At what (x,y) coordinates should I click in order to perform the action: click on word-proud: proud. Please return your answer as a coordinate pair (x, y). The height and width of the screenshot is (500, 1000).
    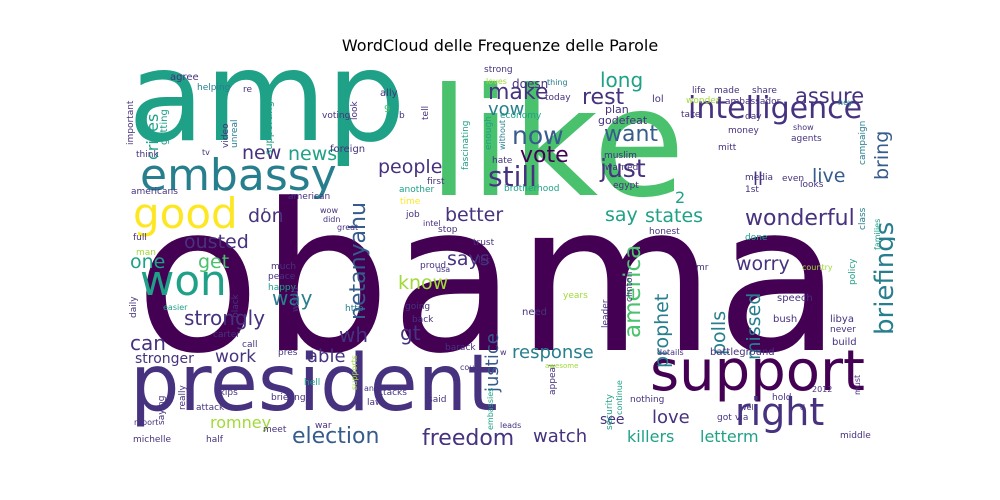
    Looking at the image, I should click on (433, 266).